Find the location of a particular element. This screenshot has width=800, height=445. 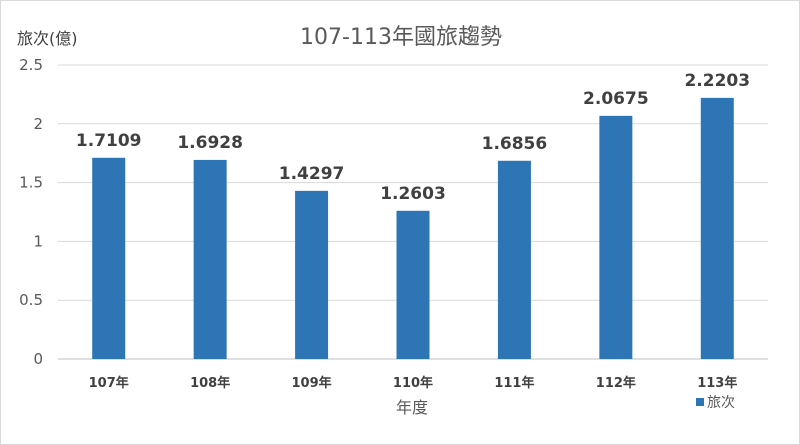

legend-label: 旅次 is located at coordinates (721, 403).